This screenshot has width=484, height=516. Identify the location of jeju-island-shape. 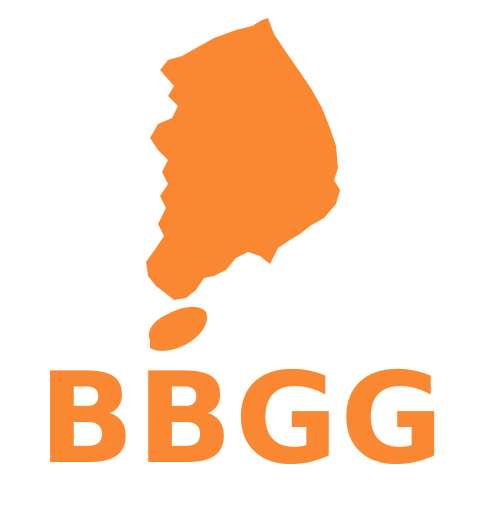
(178, 328).